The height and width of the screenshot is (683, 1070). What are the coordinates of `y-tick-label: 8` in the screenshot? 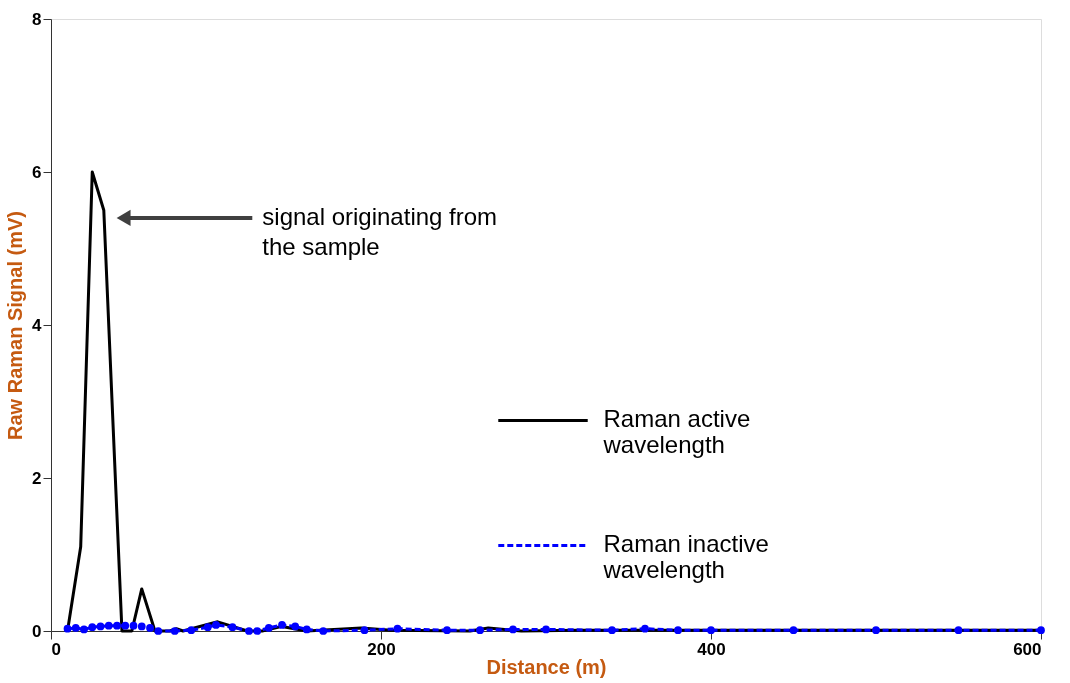 It's located at (37, 19).